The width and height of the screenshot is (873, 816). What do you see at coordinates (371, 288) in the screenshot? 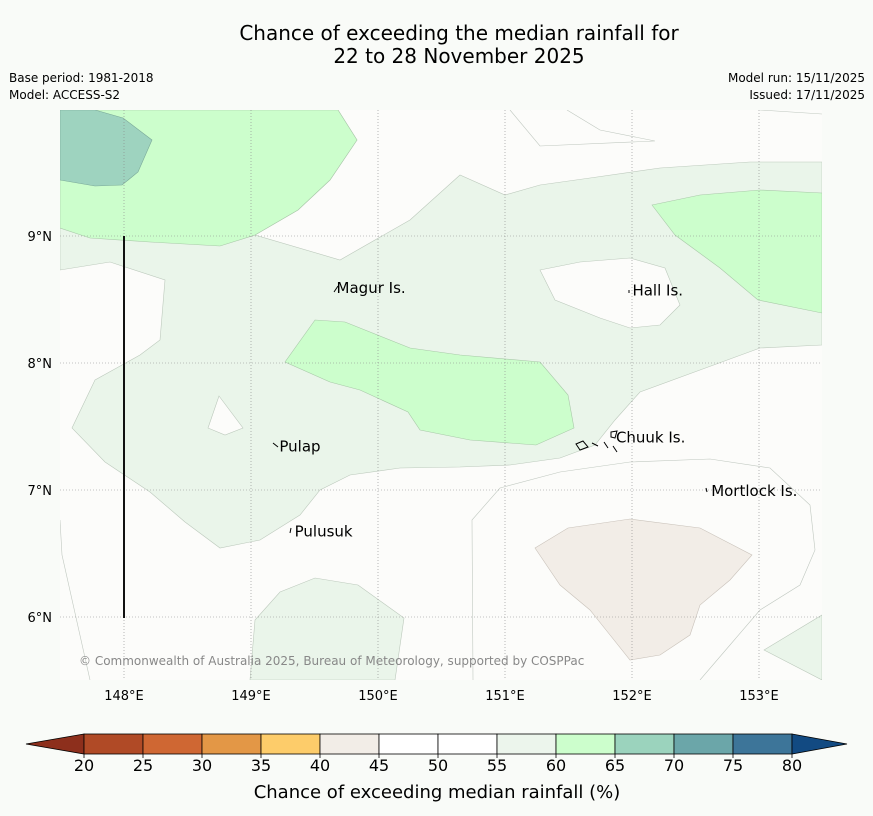
I see `place-label-0: Magur Is.` at bounding box center [371, 288].